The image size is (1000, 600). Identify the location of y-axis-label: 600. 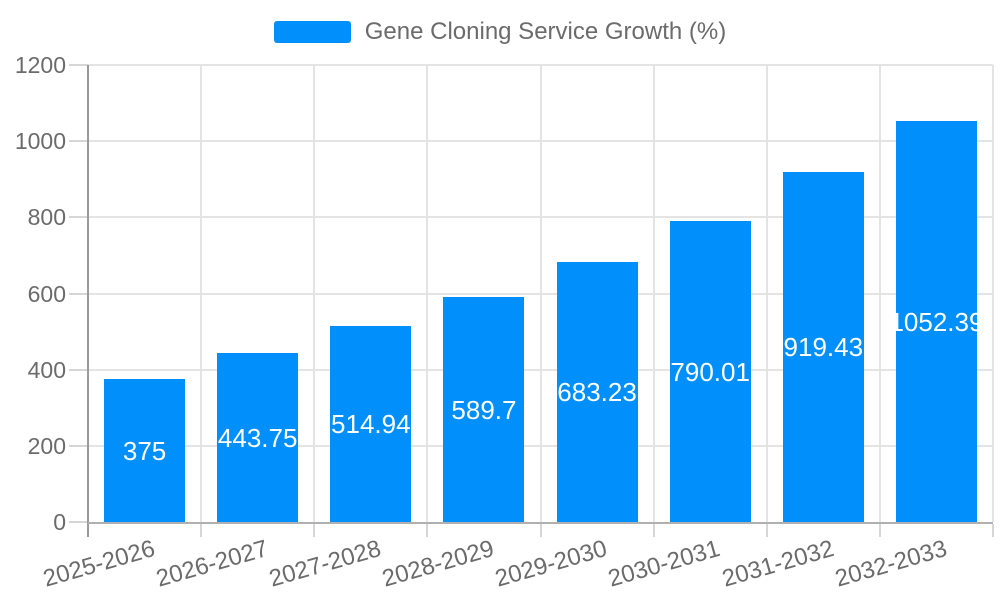
(46, 293).